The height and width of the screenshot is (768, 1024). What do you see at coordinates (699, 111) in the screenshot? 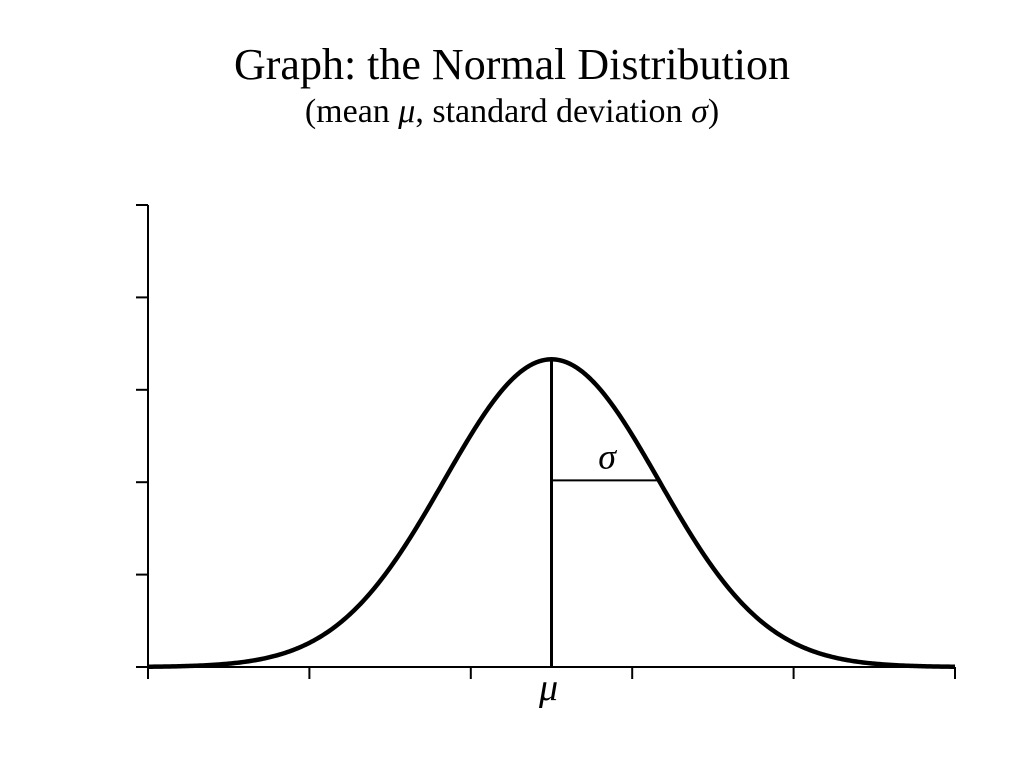
I see `subtitle-sd-symbol: σ` at bounding box center [699, 111].